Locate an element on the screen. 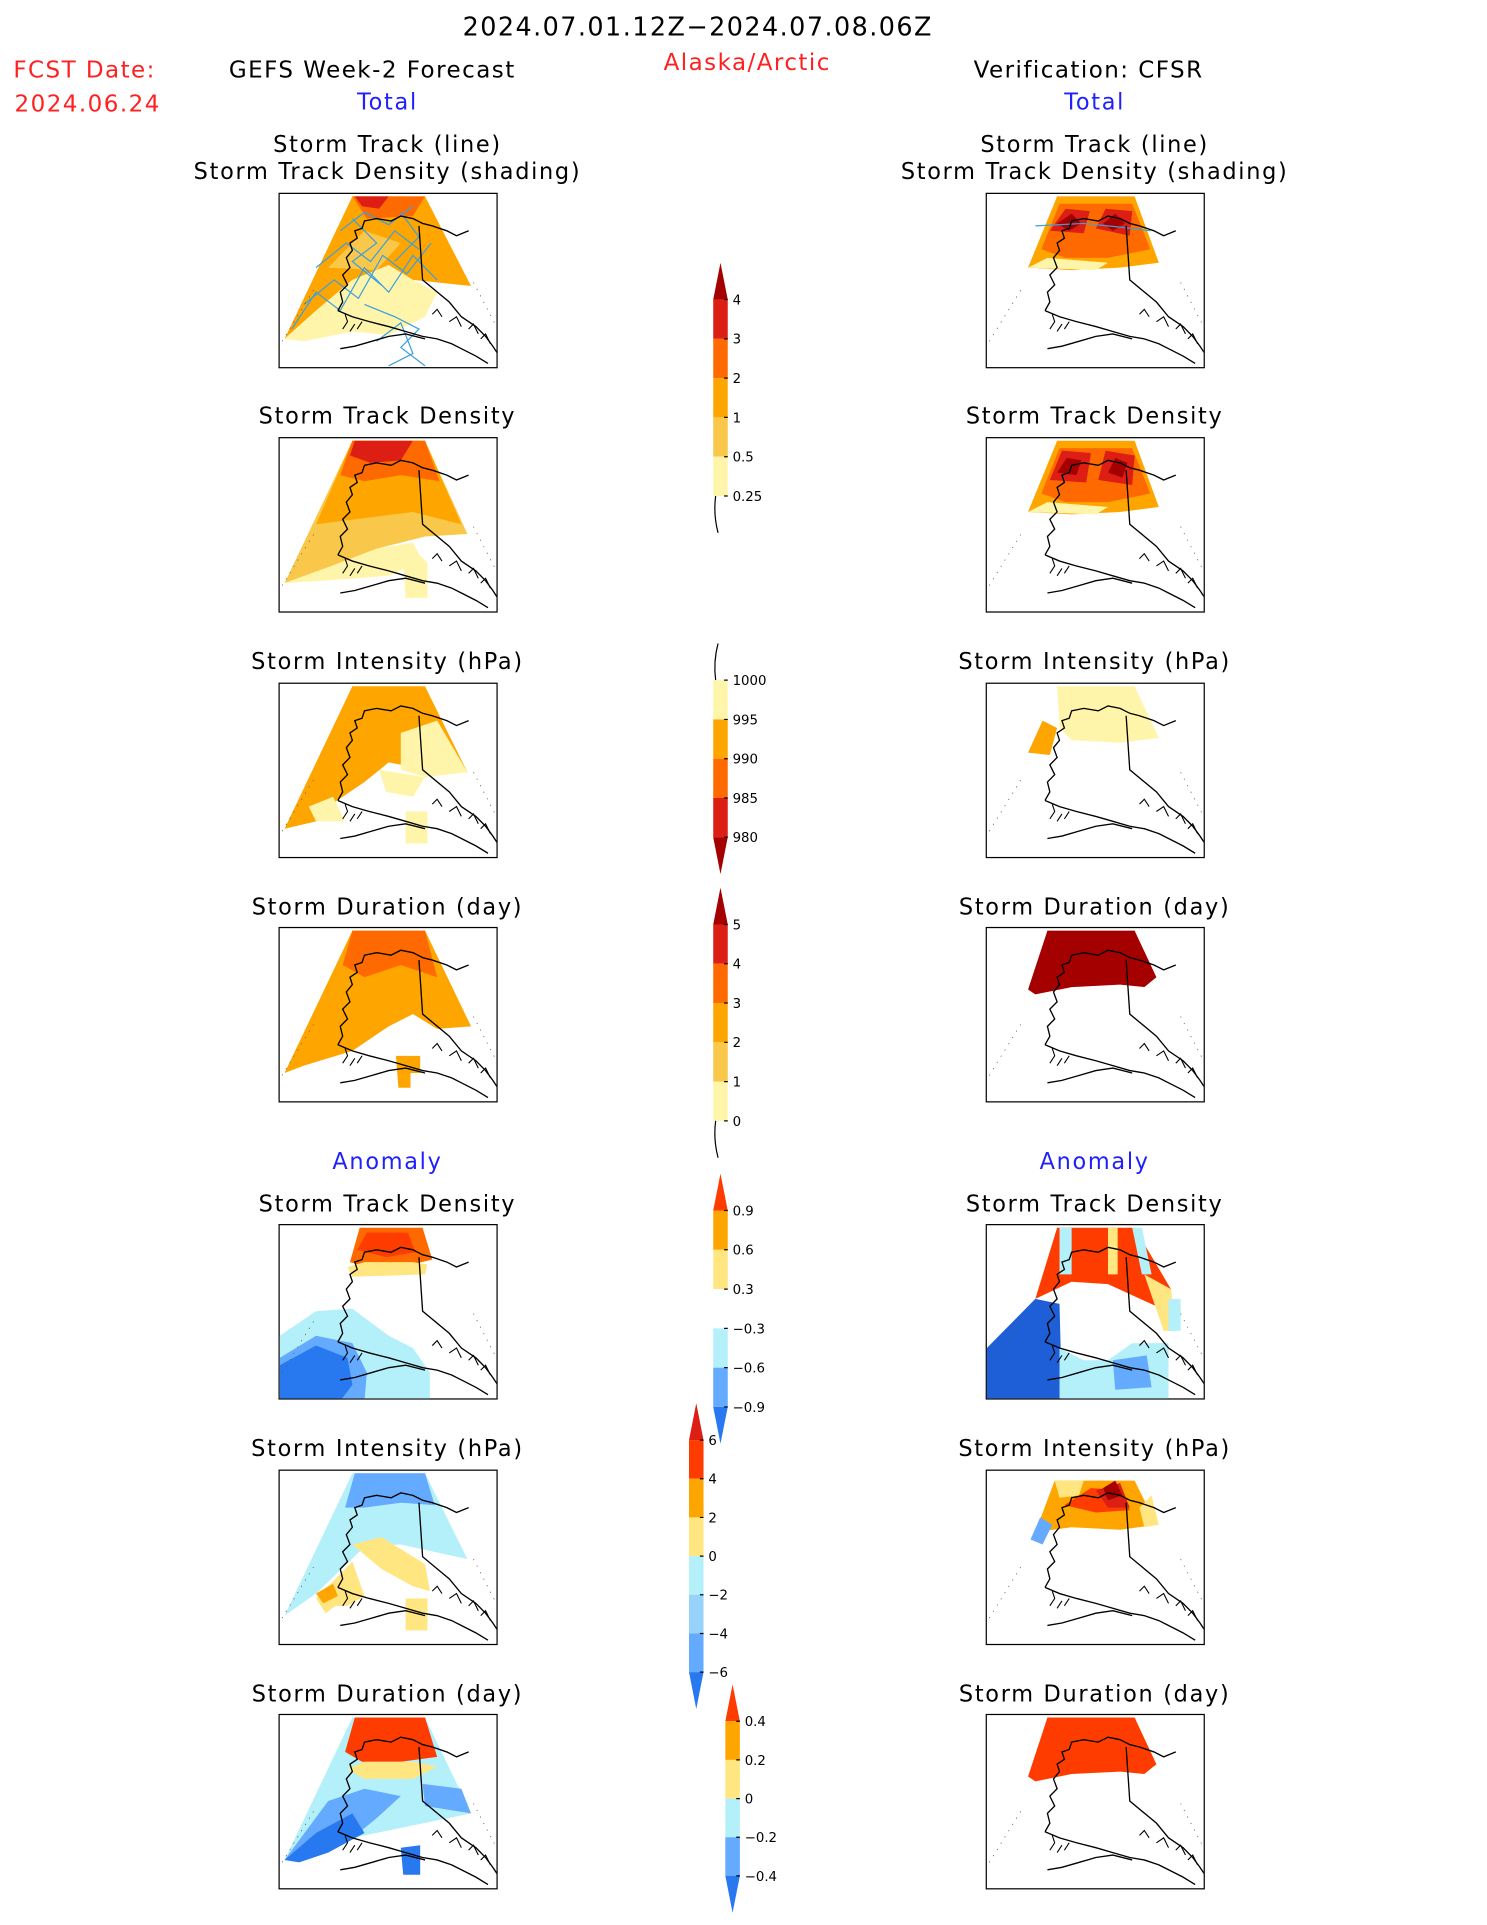 Image resolution: width=1487 pixels, height=1925 pixels. colorbar-label: 0.6 is located at coordinates (743, 1251).